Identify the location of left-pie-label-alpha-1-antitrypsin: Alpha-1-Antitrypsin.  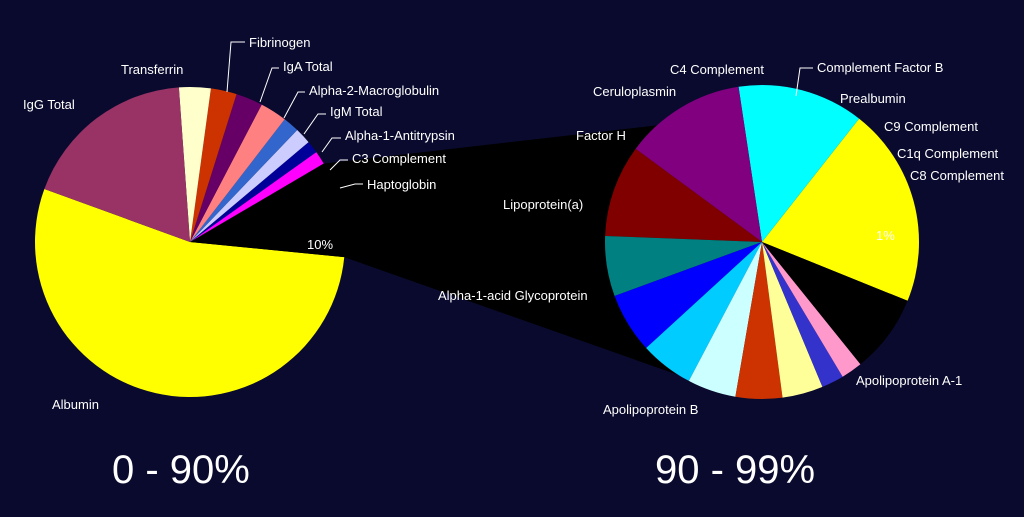
(400, 135).